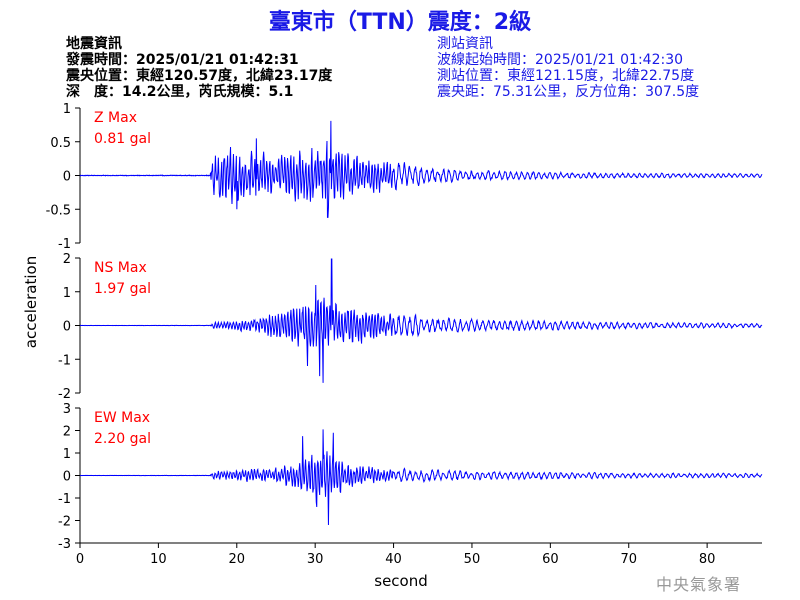 The image size is (800, 600). What do you see at coordinates (115, 118) in the screenshot?
I see `peak-label-z: Z Max` at bounding box center [115, 118].